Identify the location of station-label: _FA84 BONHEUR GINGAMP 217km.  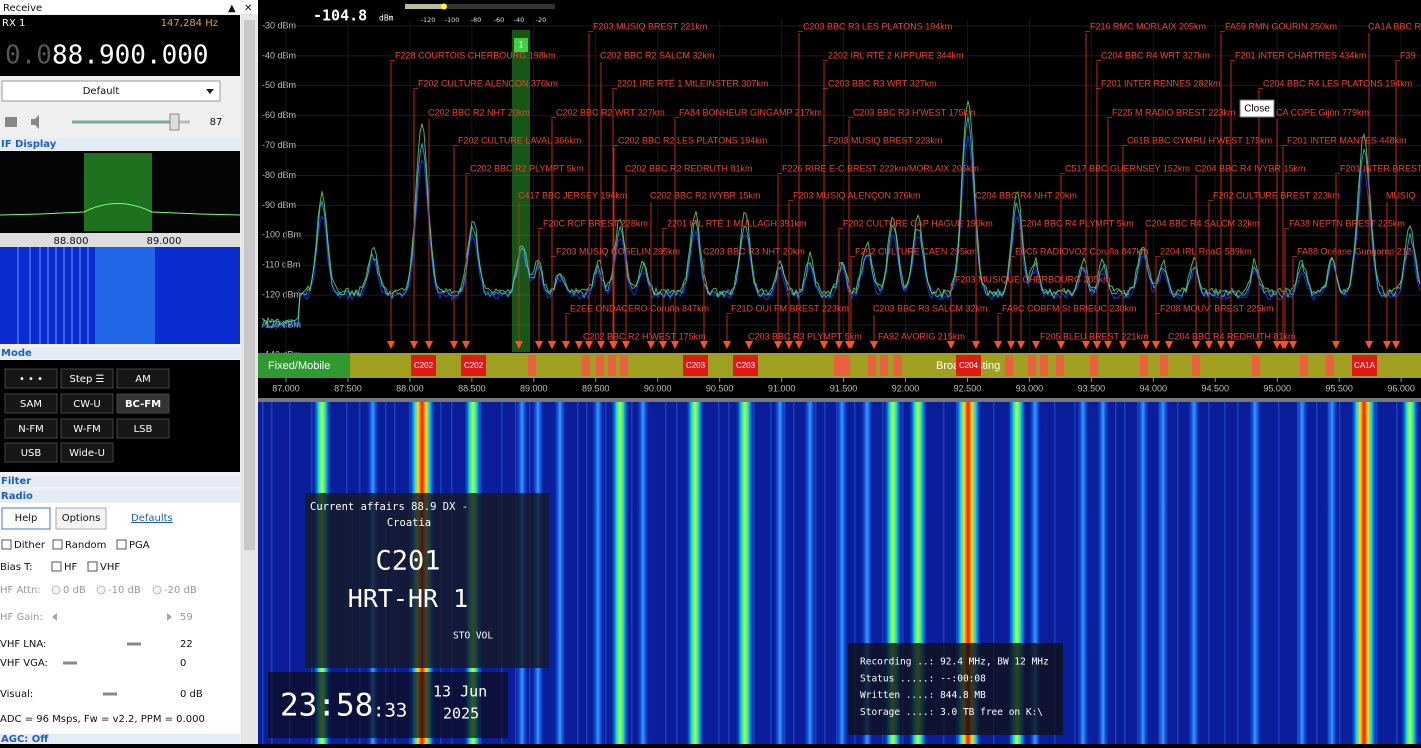
(747, 112).